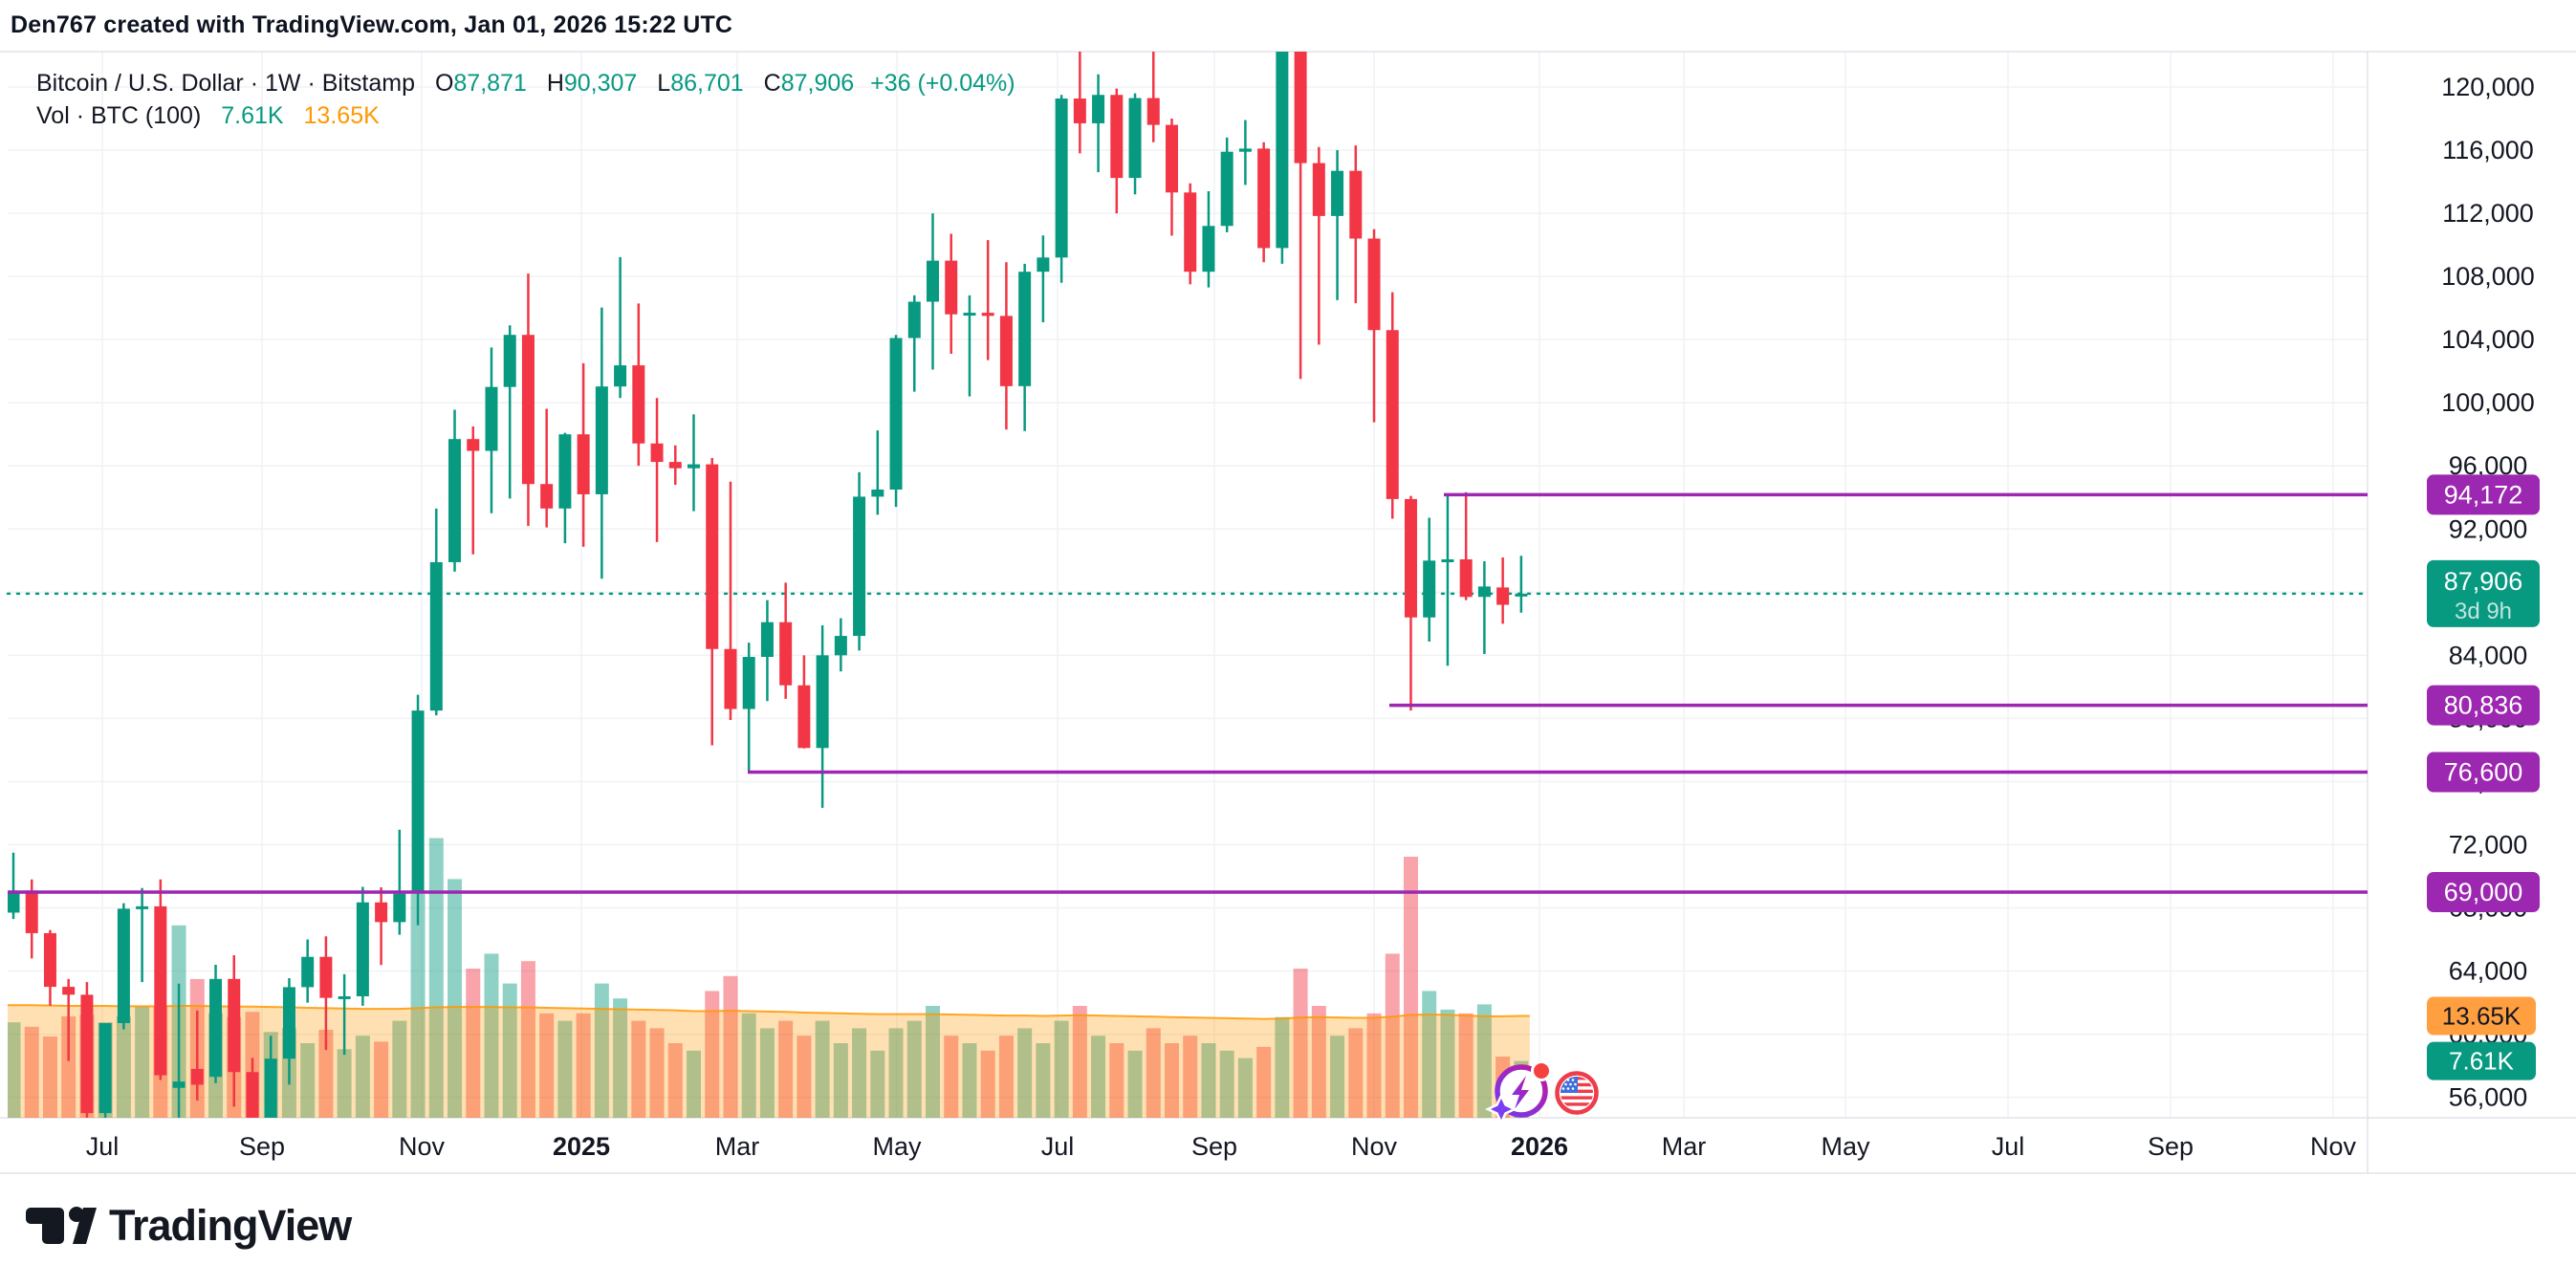 The image size is (2576, 1287). Describe the element at coordinates (2488, 403) in the screenshot. I see `svg-text: 100,000` at that location.